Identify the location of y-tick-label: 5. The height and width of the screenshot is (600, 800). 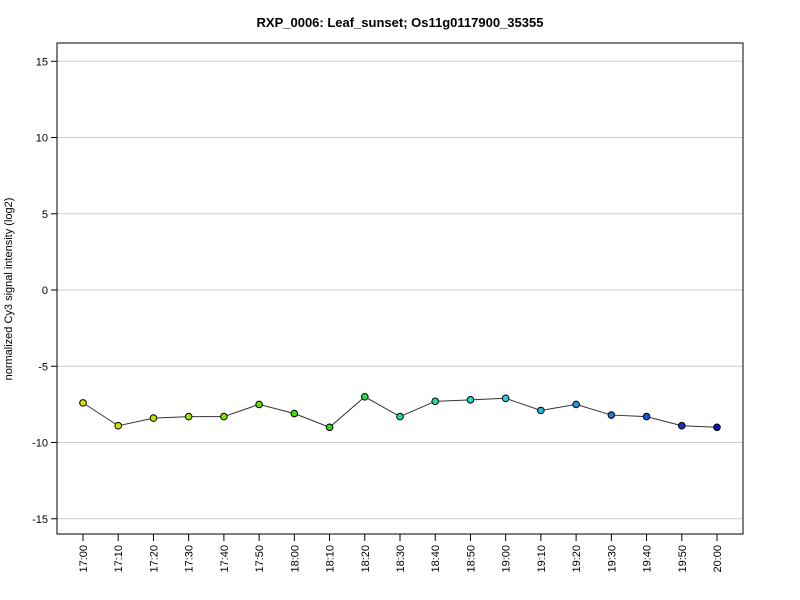
(45, 215).